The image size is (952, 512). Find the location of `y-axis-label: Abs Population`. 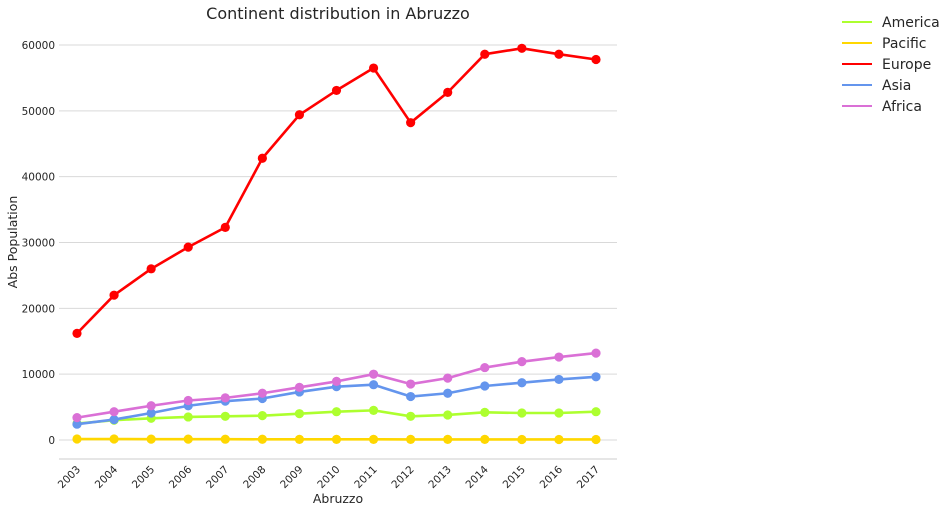

y-axis-label: Abs Population is located at coordinates (12, 242).